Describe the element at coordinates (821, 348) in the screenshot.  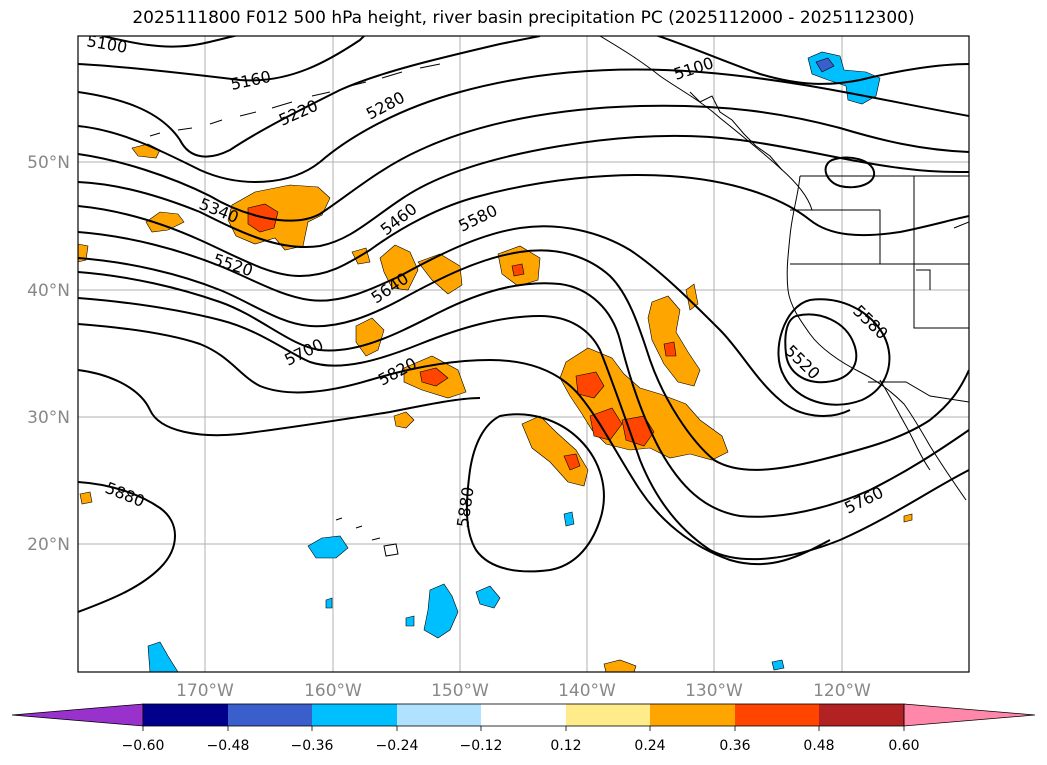
I see `contour-5580-low` at that location.